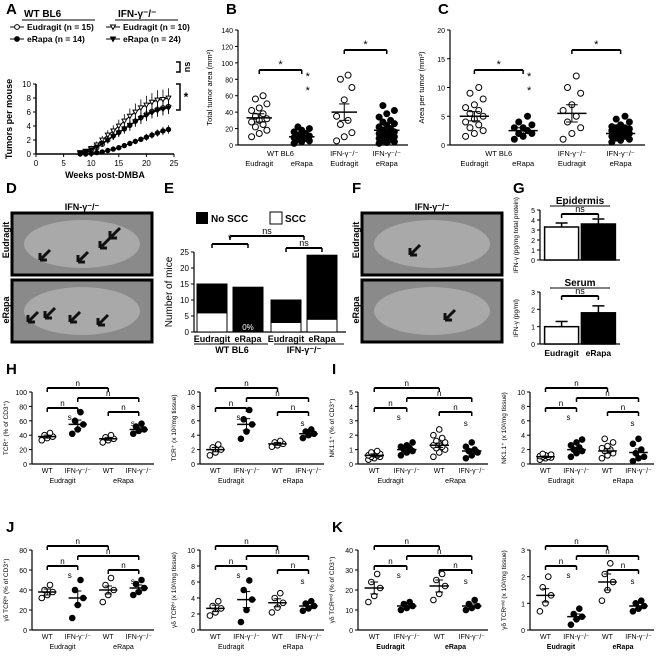  What do you see at coordinates (139, 471) in the screenshot?
I see `x-label: IFN-γ⁻/⁻` at bounding box center [139, 471].